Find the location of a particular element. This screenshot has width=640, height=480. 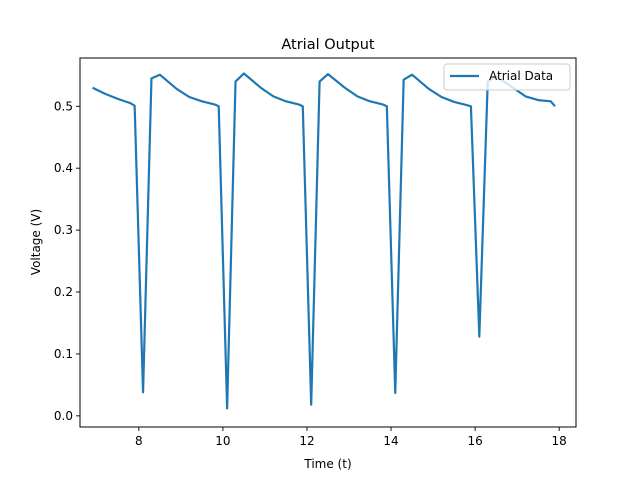

legend-label: Atrial Data is located at coordinates (521, 76).